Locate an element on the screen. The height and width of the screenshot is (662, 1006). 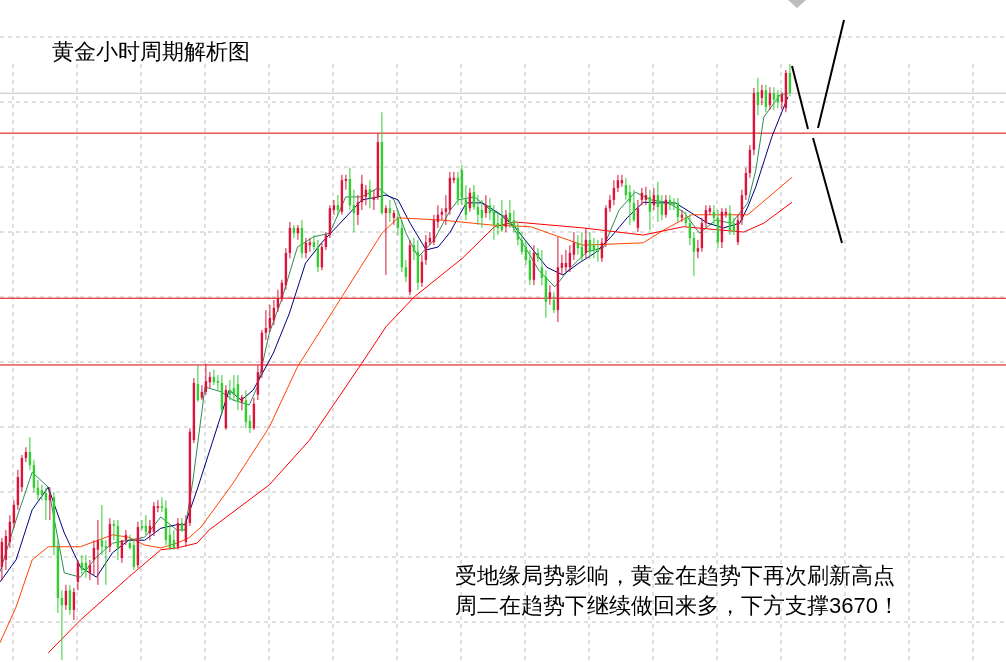
chart-title: 黄金小时周期解析图 is located at coordinates (151, 52).